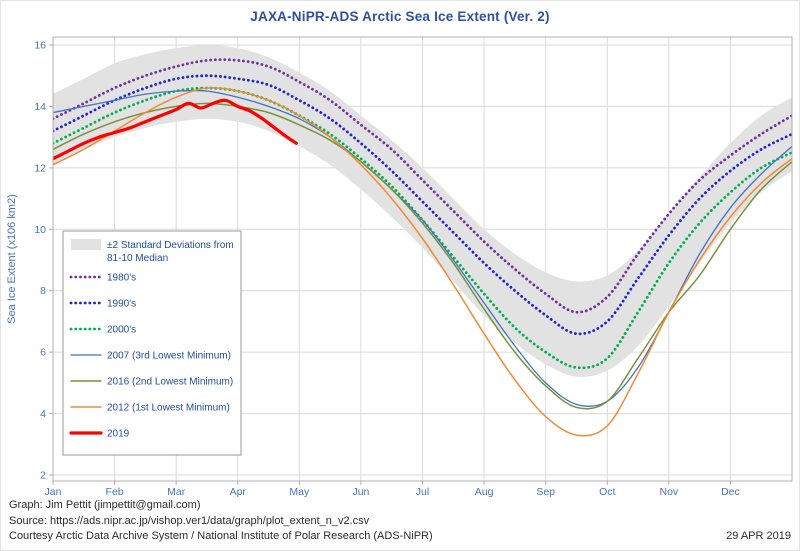  Describe the element at coordinates (168, 408) in the screenshot. I see `legend-item-label: 2012 (1st Lowest Minimum)` at that location.